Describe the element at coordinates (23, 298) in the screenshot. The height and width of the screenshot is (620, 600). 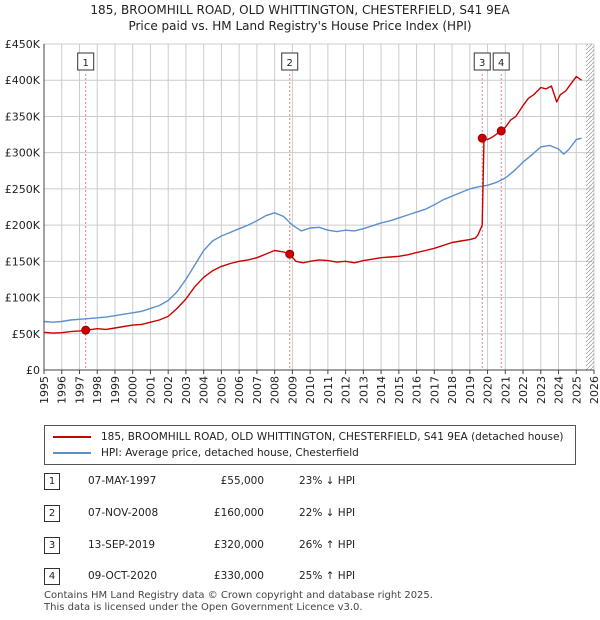
I see `y-tick-label: £100K` at that location.